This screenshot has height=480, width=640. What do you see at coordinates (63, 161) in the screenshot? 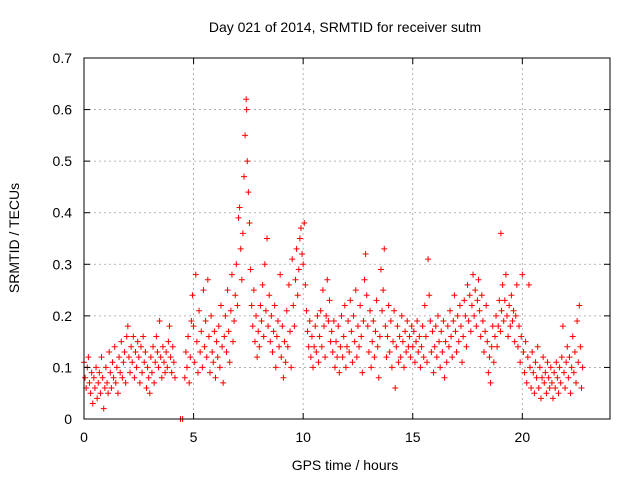
I see `y-tick-label: 0.5` at bounding box center [63, 161].